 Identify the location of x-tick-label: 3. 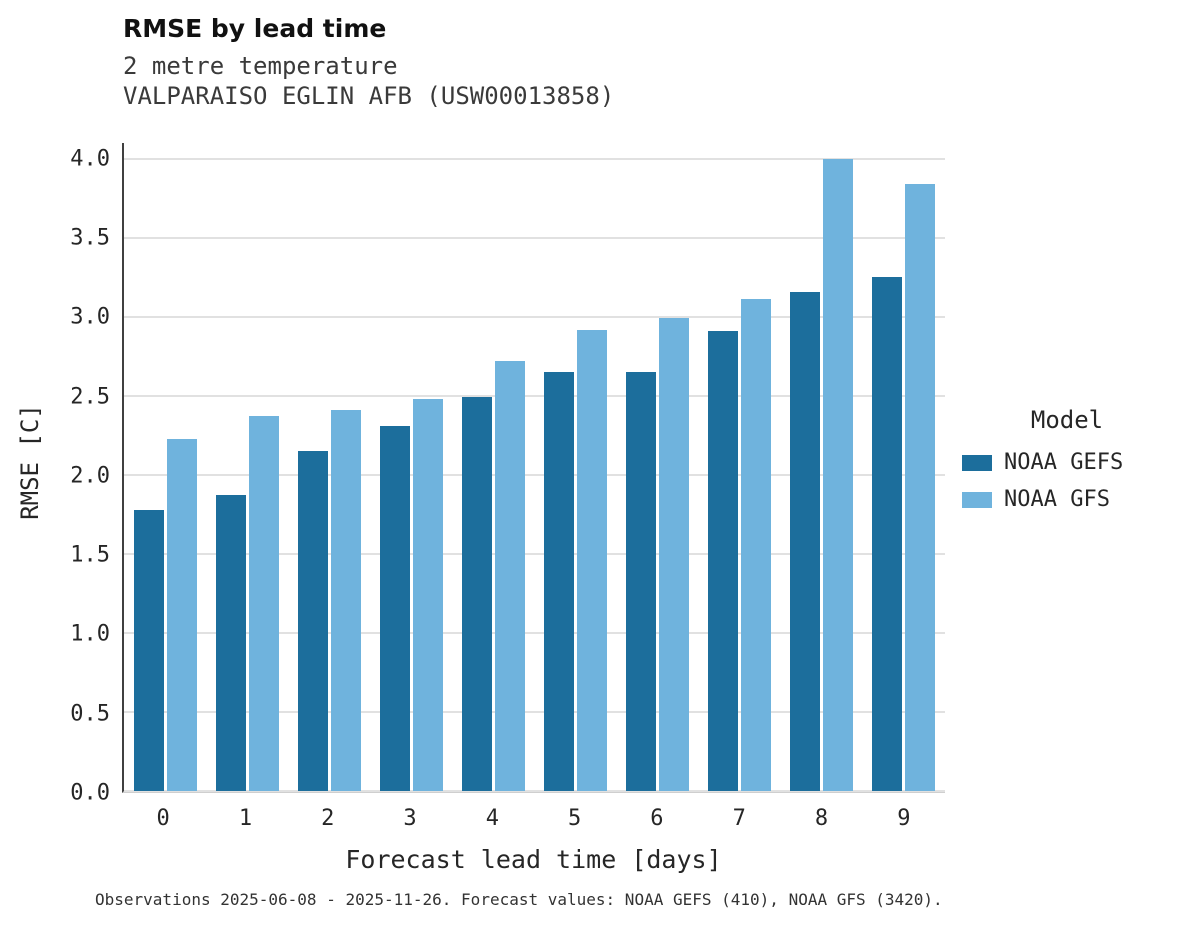
(410, 818).